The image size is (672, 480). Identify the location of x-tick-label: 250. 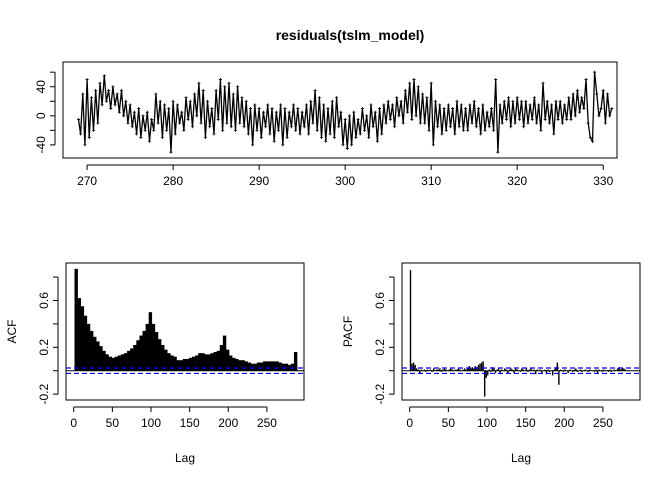
(603, 423).